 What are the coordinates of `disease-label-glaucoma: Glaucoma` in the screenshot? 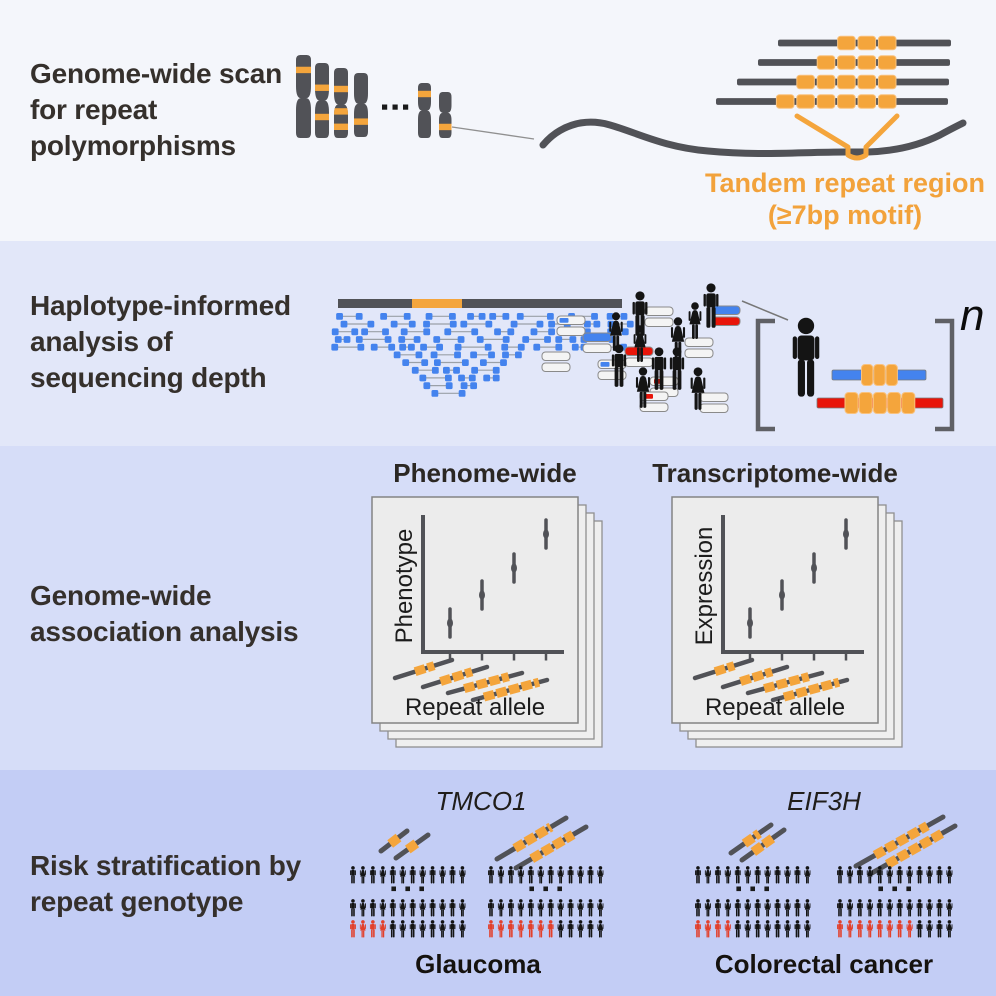 It's located at (478, 964).